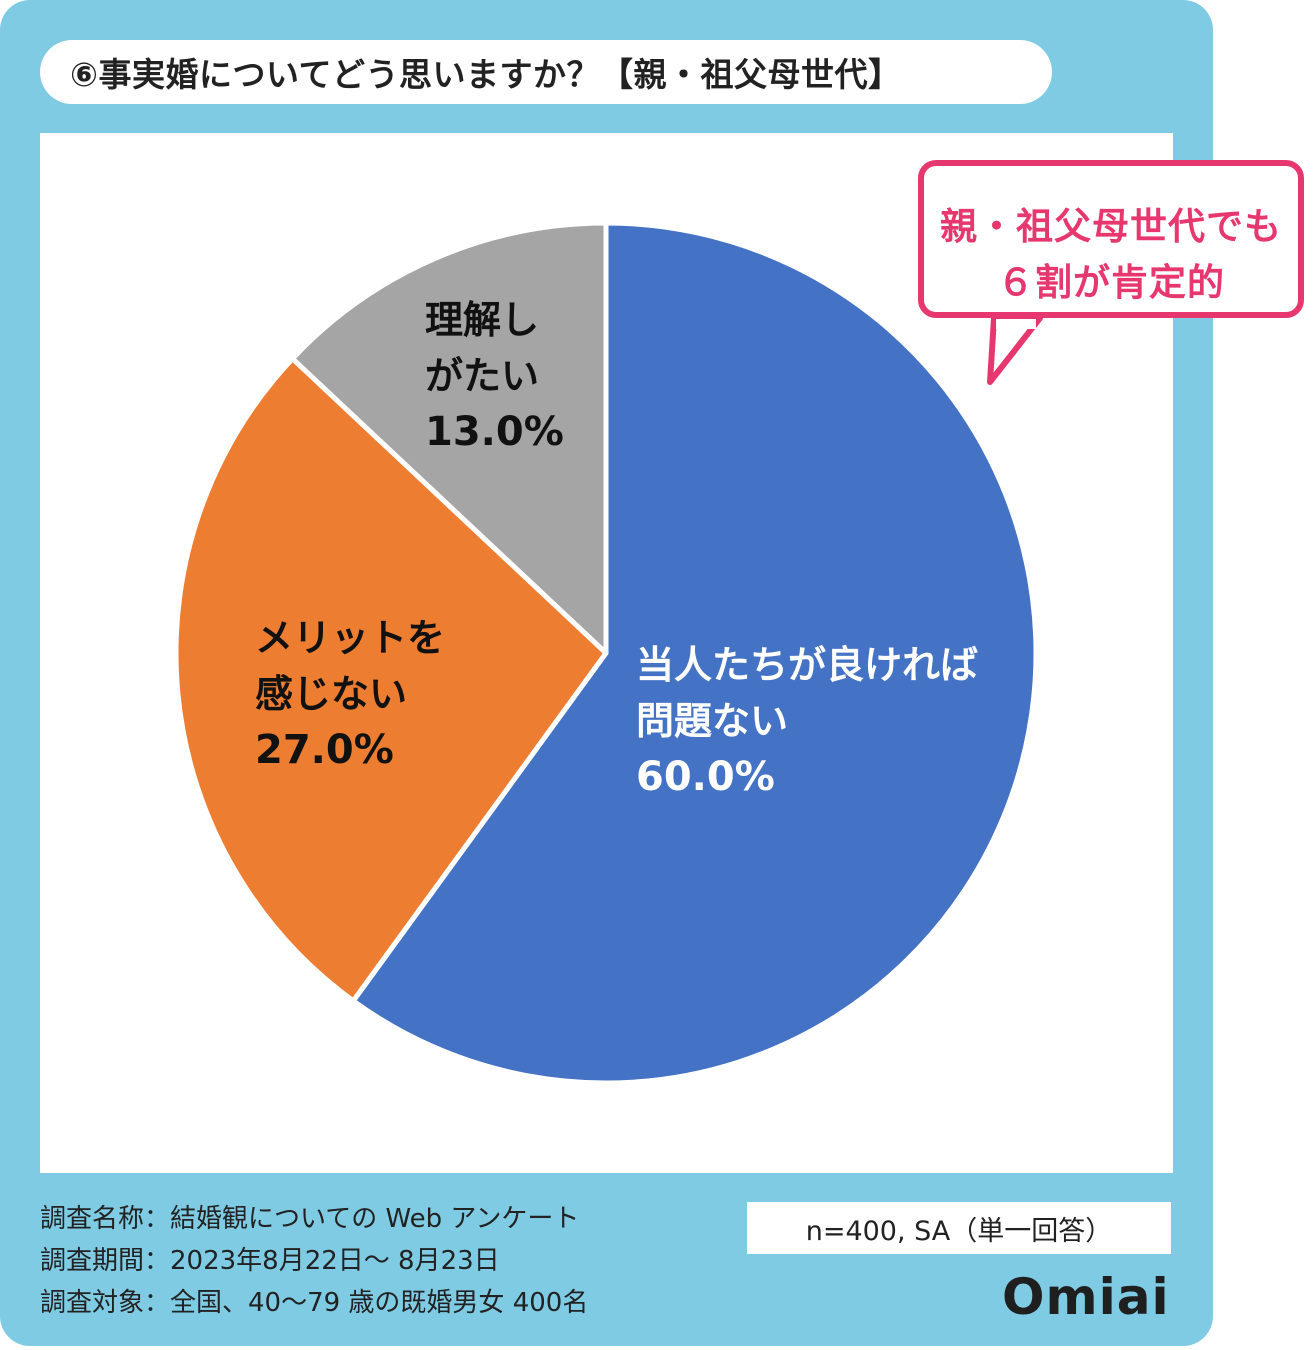 This screenshot has height=1350, width=1314. I want to click on callout-tail, so click(1015, 350).